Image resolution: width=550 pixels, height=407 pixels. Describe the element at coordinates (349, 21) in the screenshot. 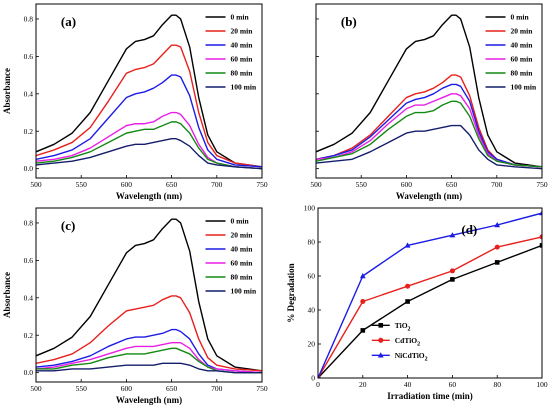

I see `panel-label: (b)` at that location.